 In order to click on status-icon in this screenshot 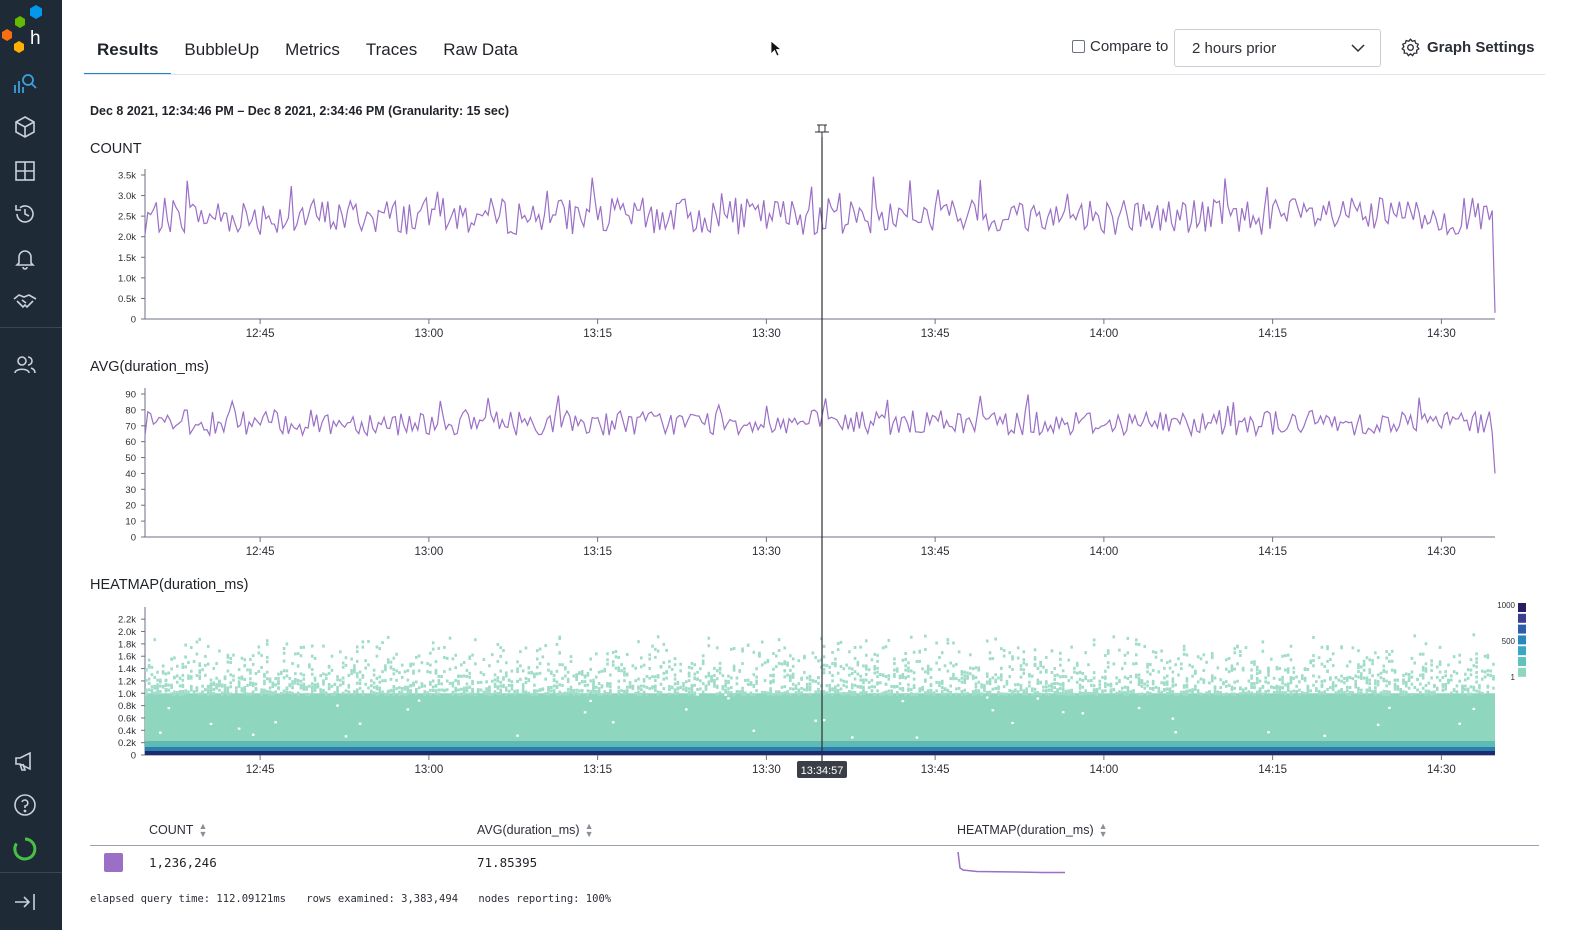, I will do `click(25, 849)`.